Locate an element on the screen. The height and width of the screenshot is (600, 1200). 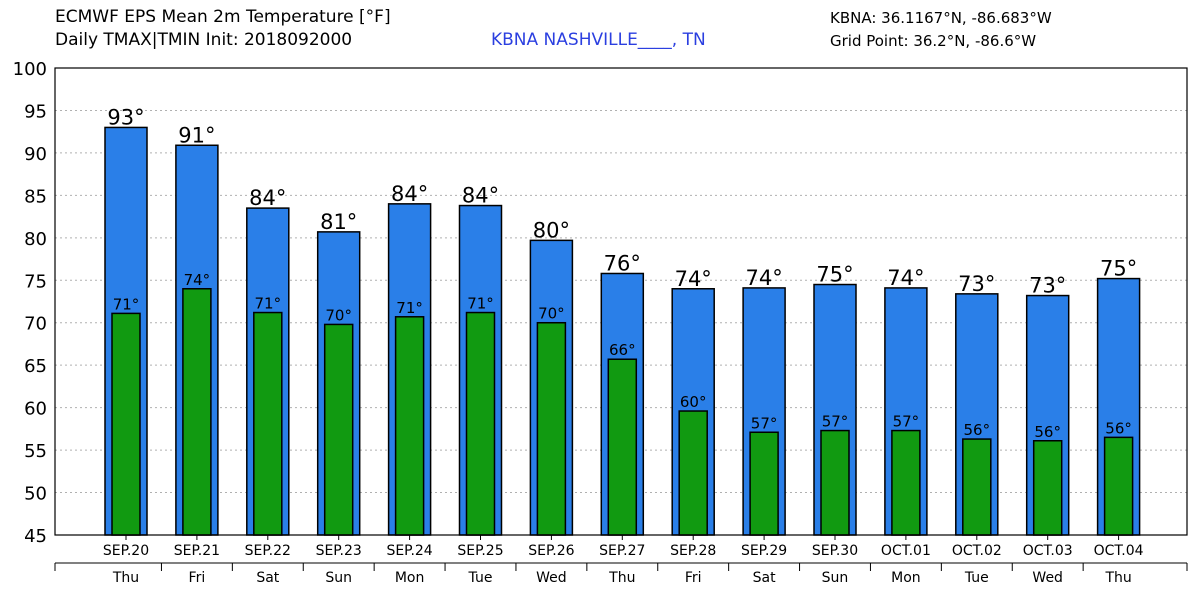
y-tick-label: 60 is located at coordinates (35, 409).